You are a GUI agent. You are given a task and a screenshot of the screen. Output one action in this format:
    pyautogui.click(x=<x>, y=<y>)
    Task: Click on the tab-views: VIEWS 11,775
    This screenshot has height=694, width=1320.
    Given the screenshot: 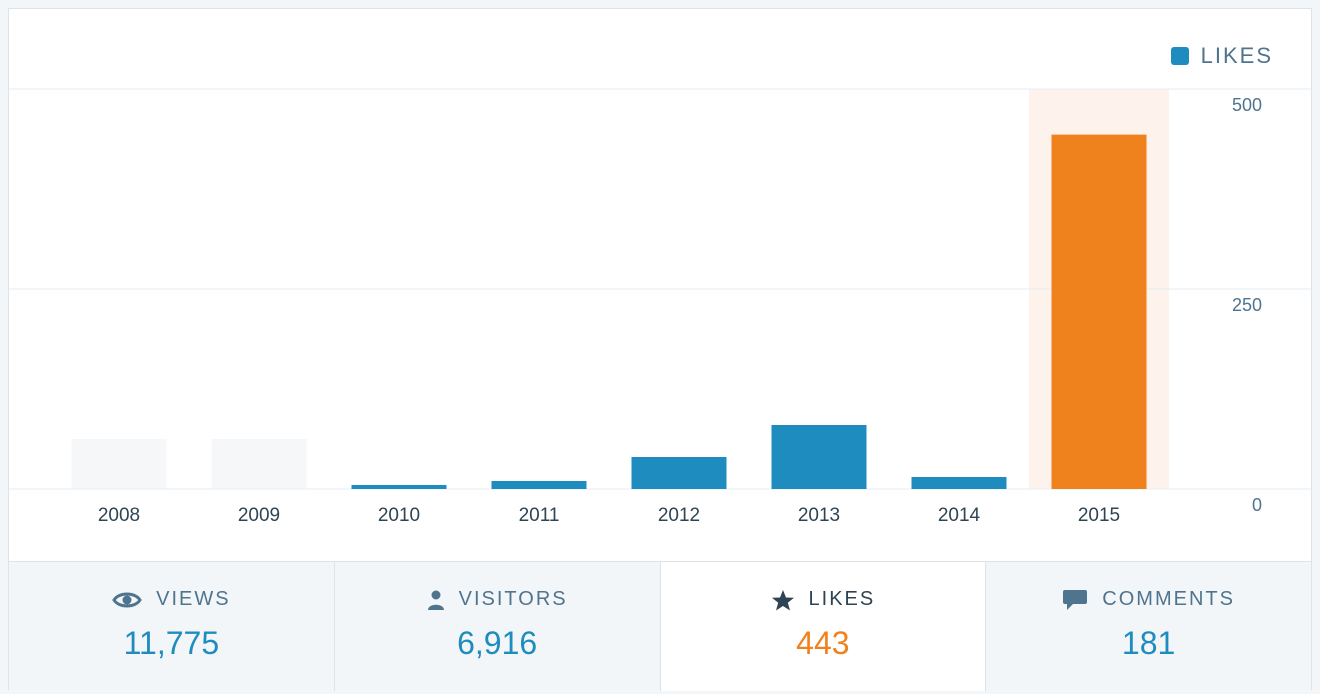 What is the action you would take?
    pyautogui.click(x=172, y=626)
    